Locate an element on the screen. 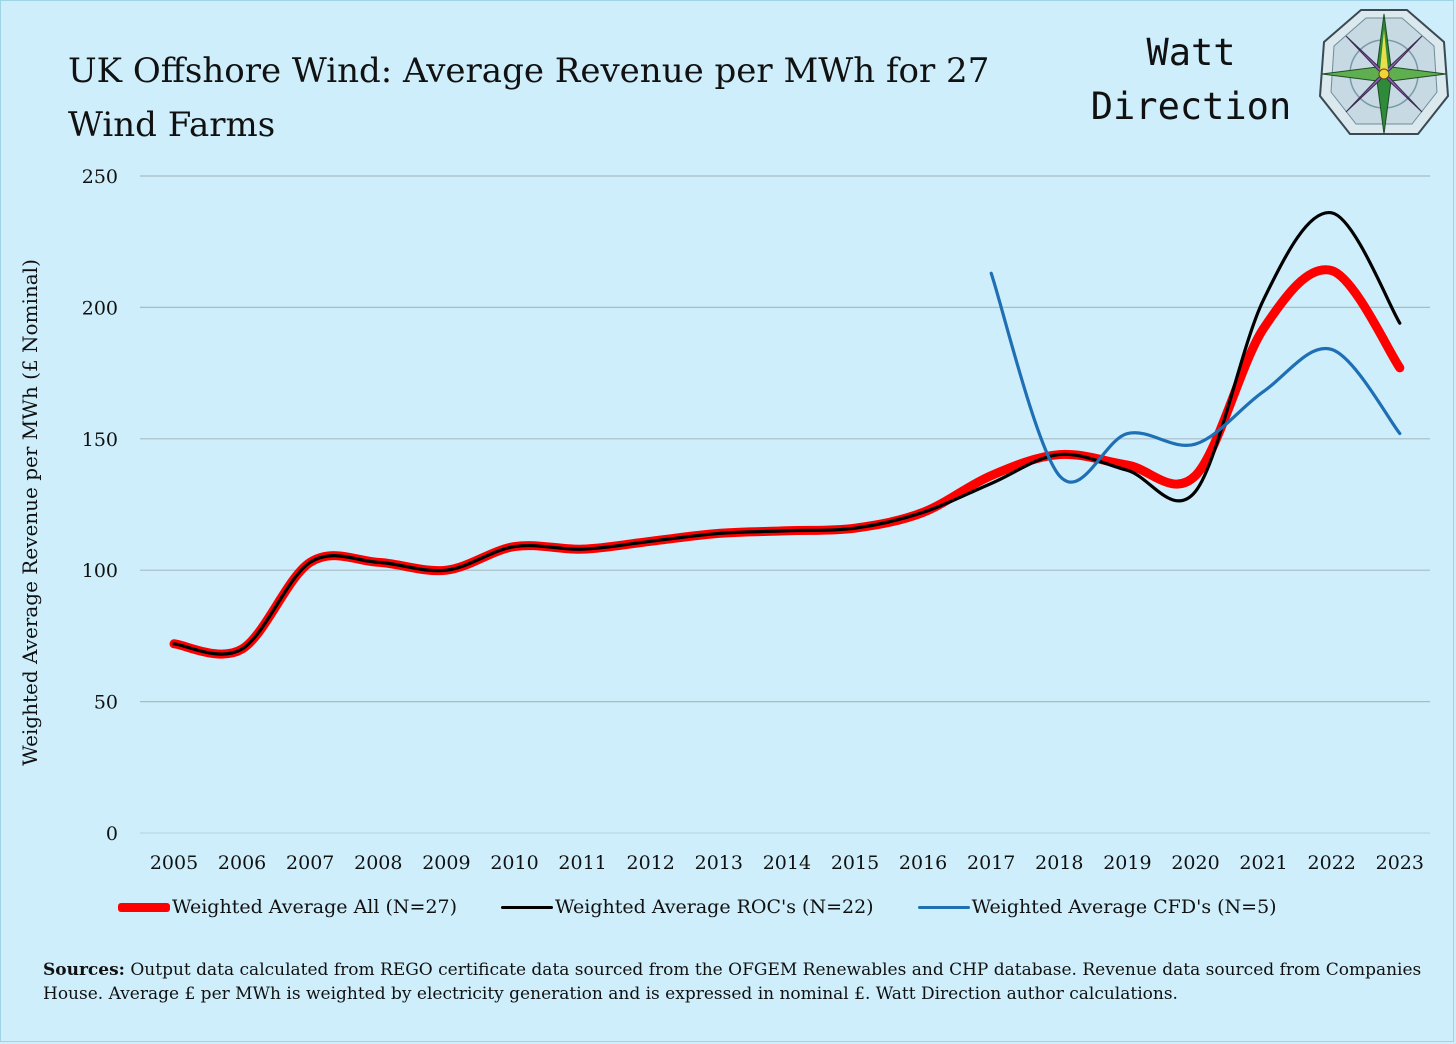 Image resolution: width=1456 pixels, height=1044 pixels. series-line-cfd is located at coordinates (1195, 377).